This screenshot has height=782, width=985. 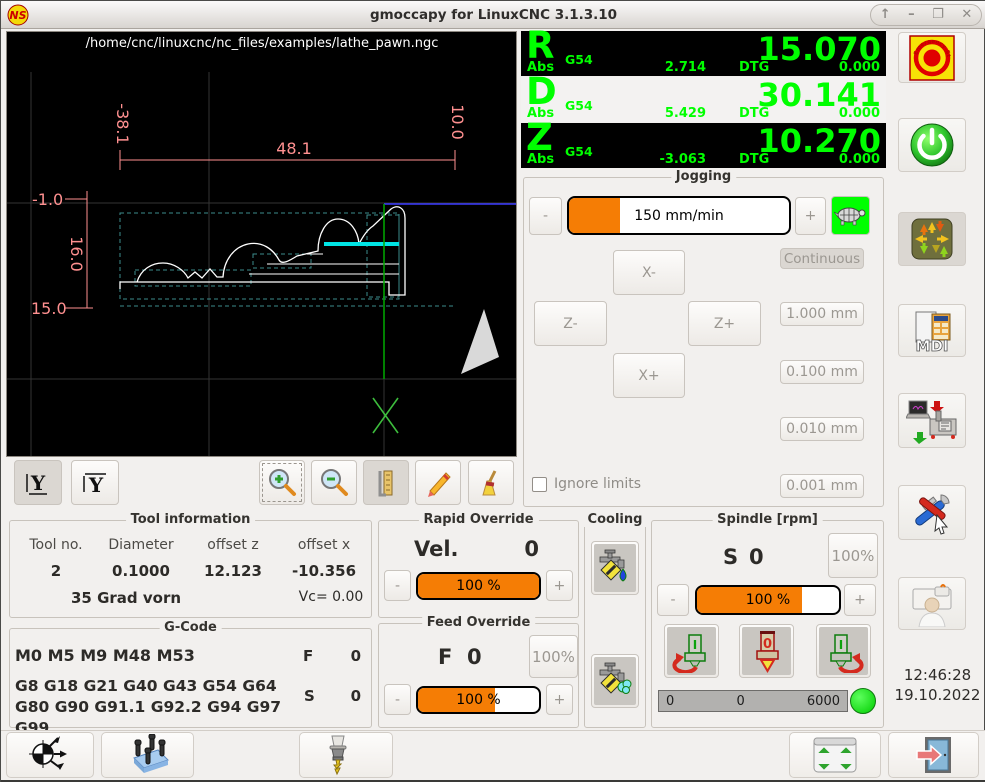 I want to click on rapid-plus-button: +, so click(x=559, y=585).